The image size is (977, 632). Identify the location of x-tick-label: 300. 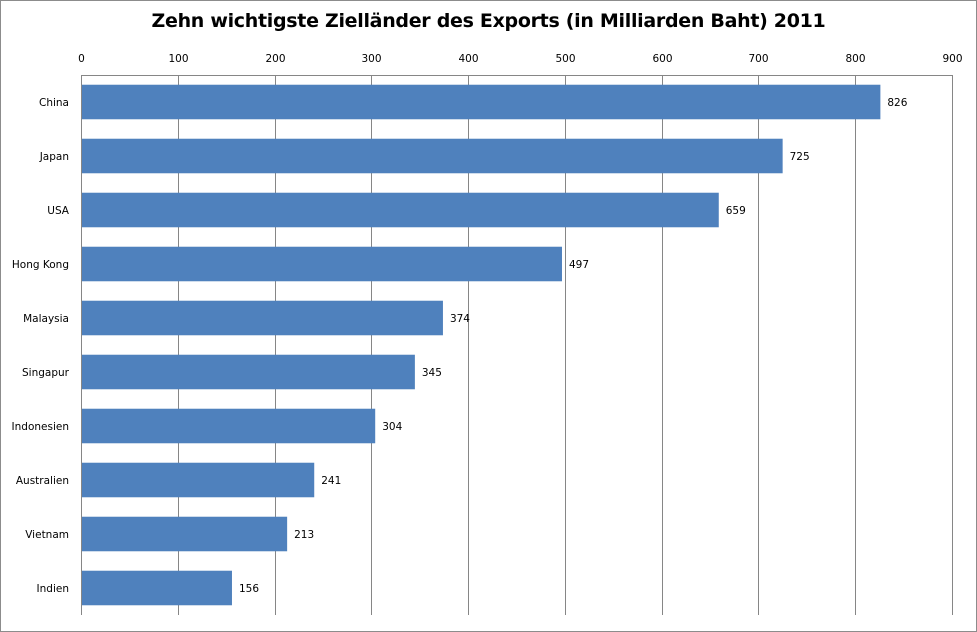
(371, 59).